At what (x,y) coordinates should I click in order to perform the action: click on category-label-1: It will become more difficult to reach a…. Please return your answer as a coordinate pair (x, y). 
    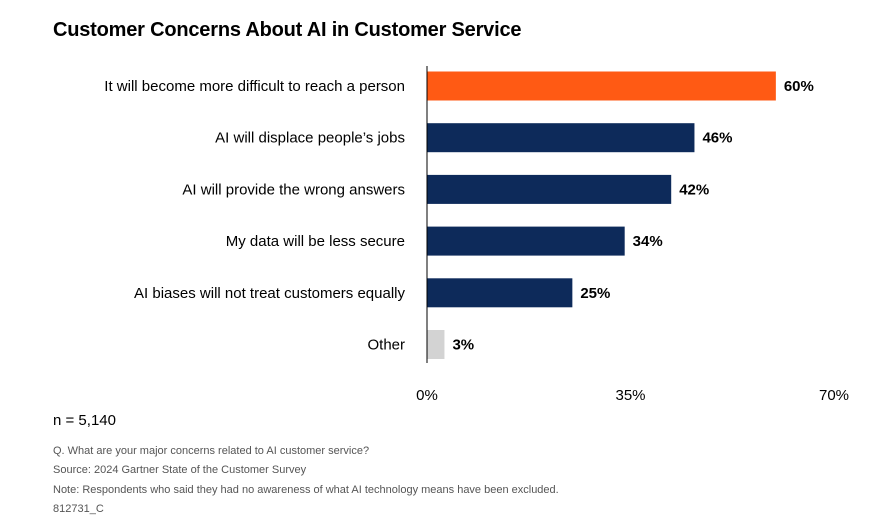
    Looking at the image, I should click on (254, 86).